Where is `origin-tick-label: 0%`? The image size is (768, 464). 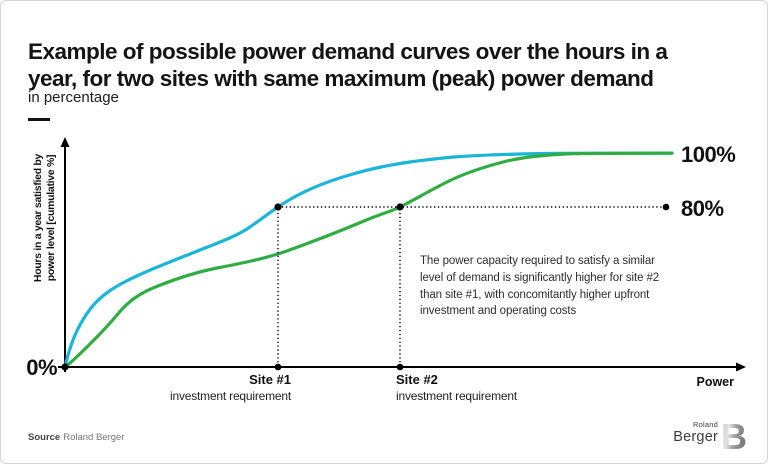
origin-tick-label: 0% is located at coordinates (41, 367).